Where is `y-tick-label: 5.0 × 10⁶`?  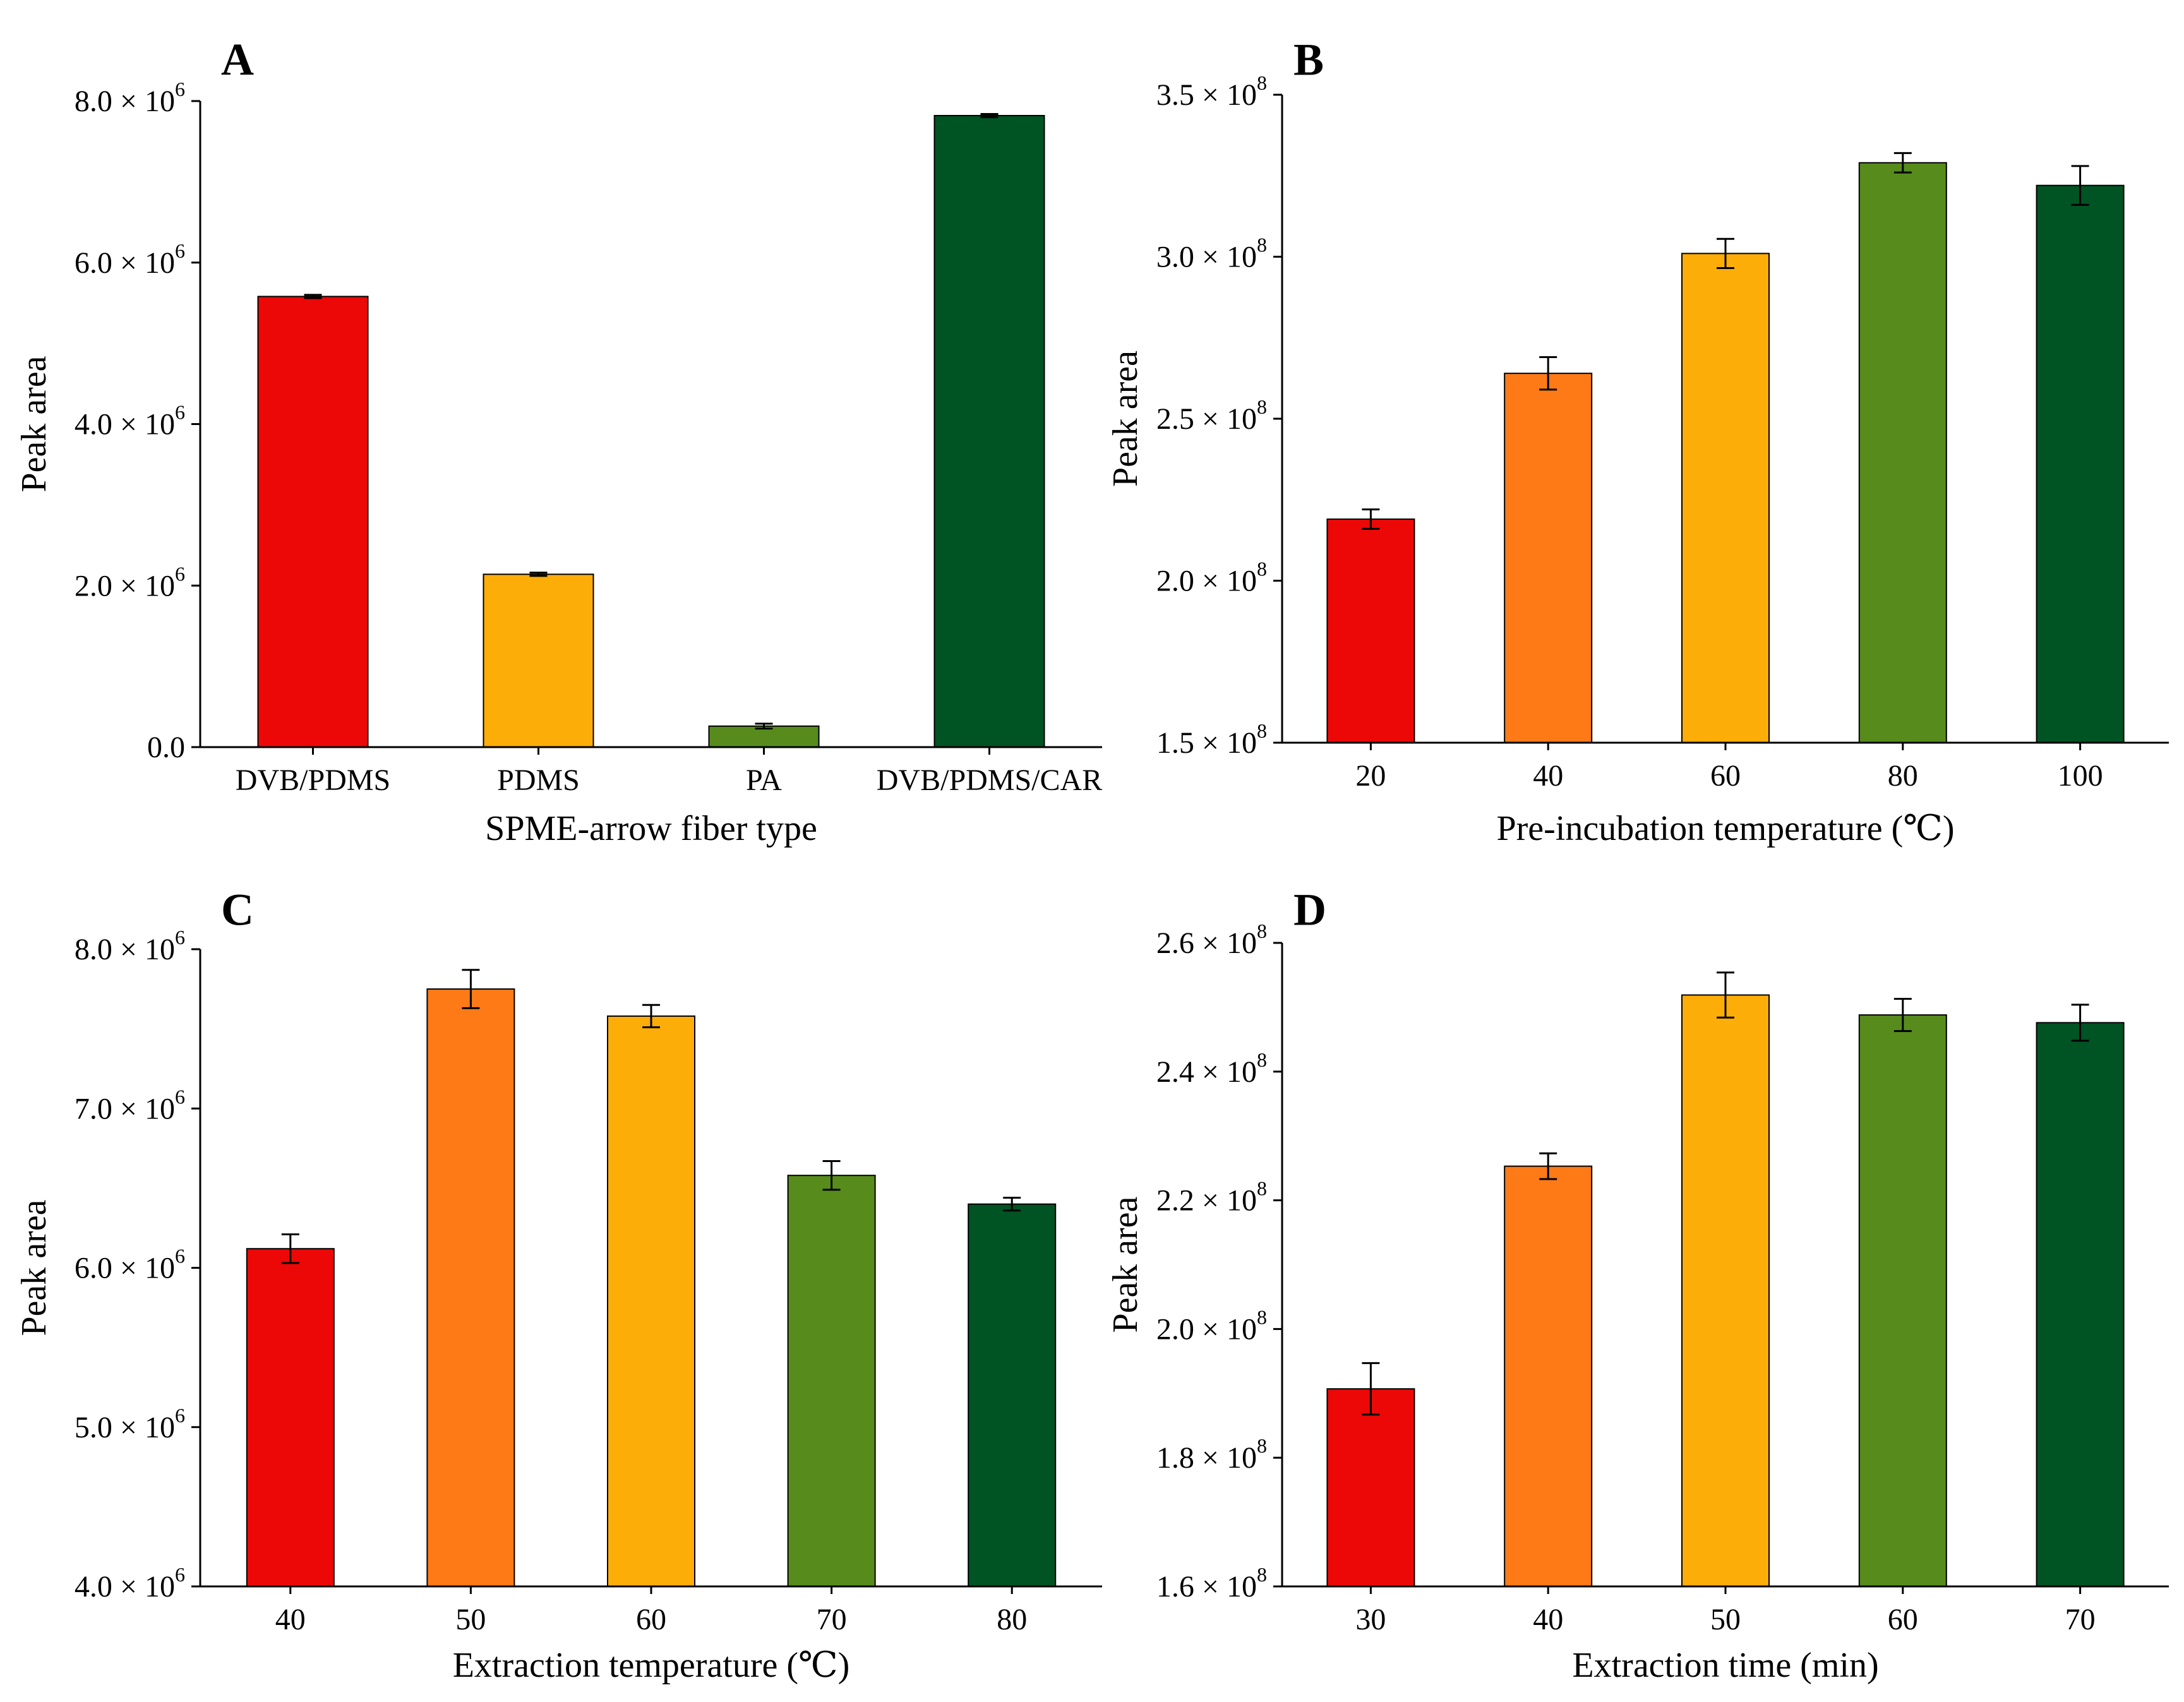 y-tick-label: 5.0 × 10⁶ is located at coordinates (130, 1424).